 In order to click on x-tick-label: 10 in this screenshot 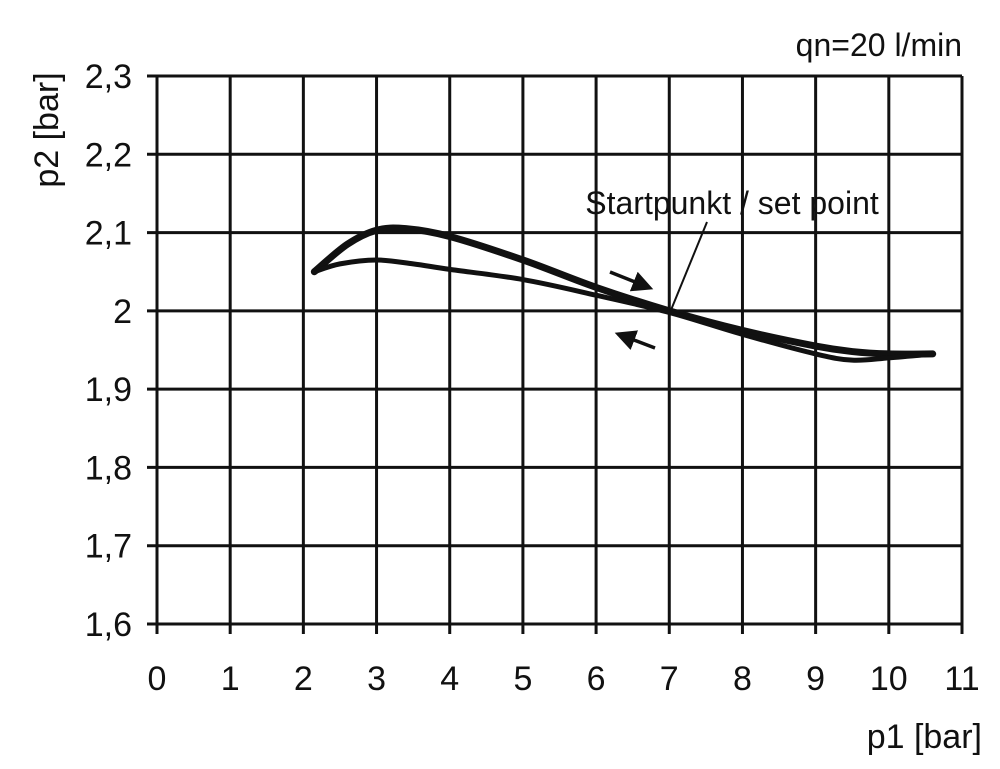, I will do `click(889, 679)`.